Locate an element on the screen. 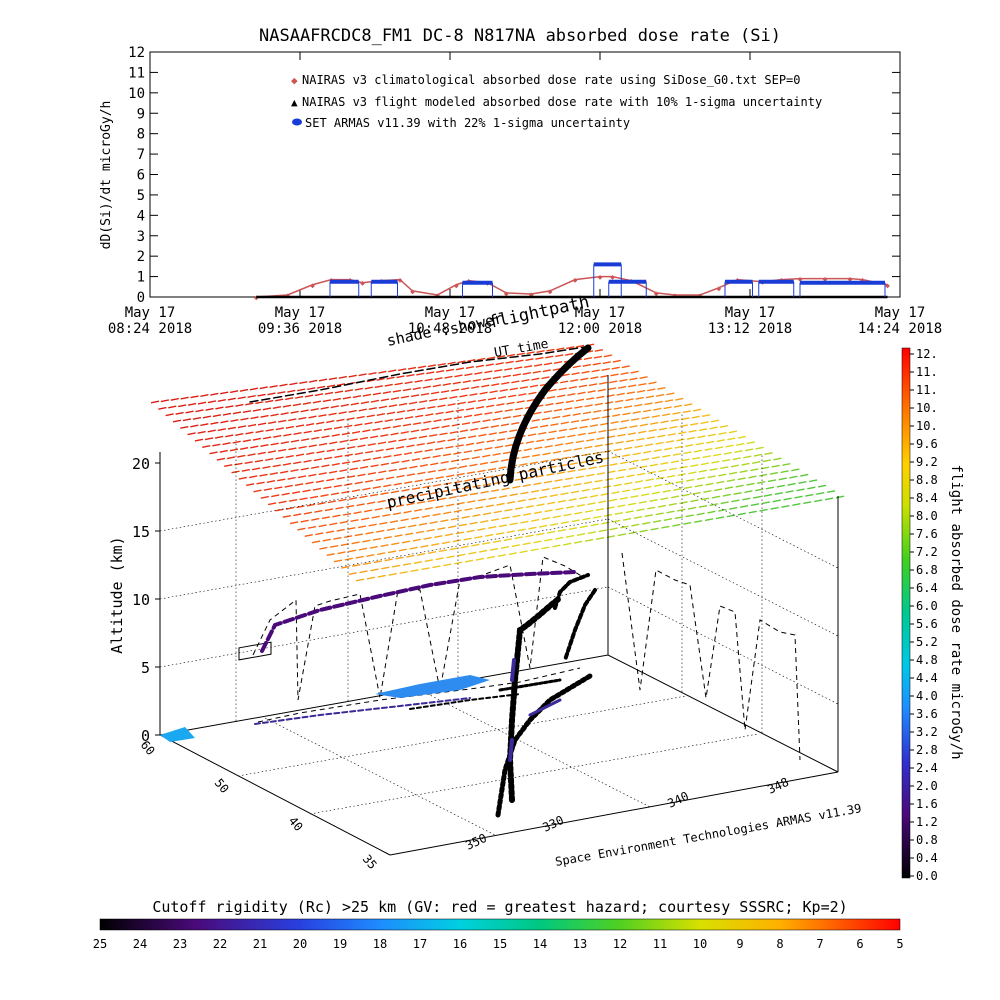 This screenshot has width=1000, height=1000. right-tick-label: 8.8 is located at coordinates (927, 480).